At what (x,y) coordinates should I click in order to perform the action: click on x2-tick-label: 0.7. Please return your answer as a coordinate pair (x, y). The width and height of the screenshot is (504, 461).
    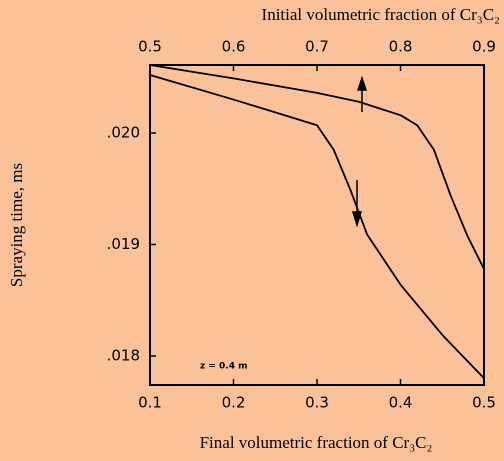
    Looking at the image, I should click on (317, 47).